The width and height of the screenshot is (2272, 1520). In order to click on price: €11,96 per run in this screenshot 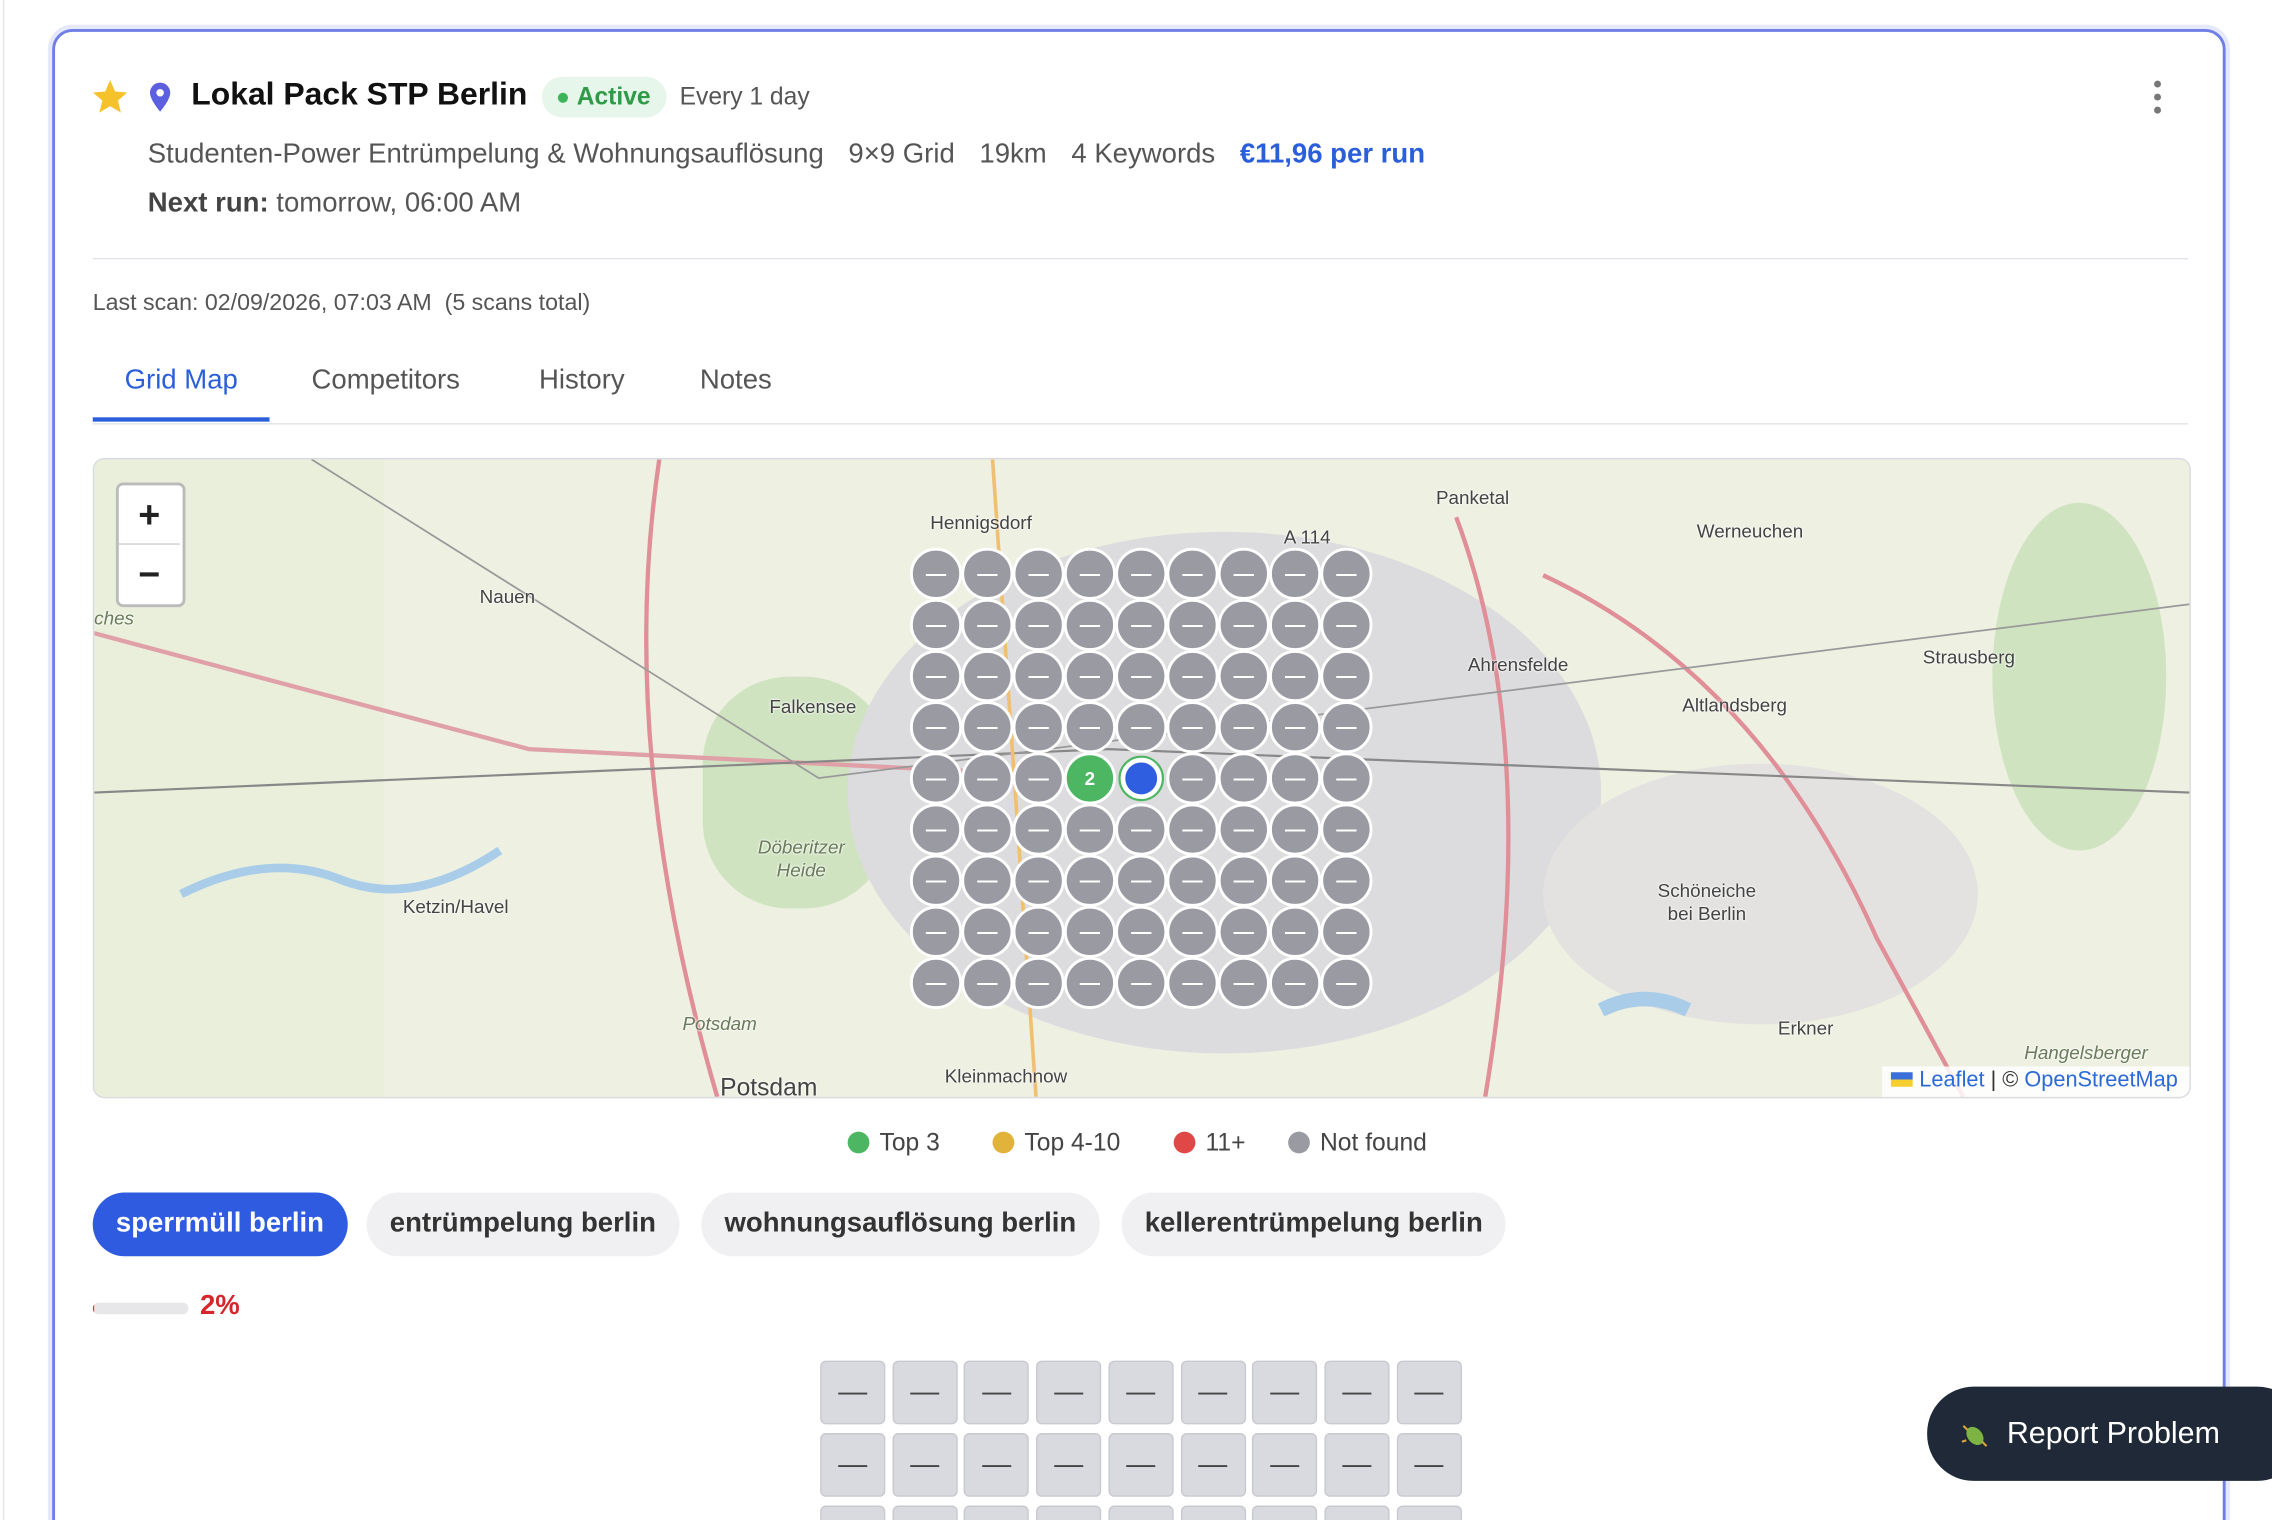, I will do `click(1332, 154)`.